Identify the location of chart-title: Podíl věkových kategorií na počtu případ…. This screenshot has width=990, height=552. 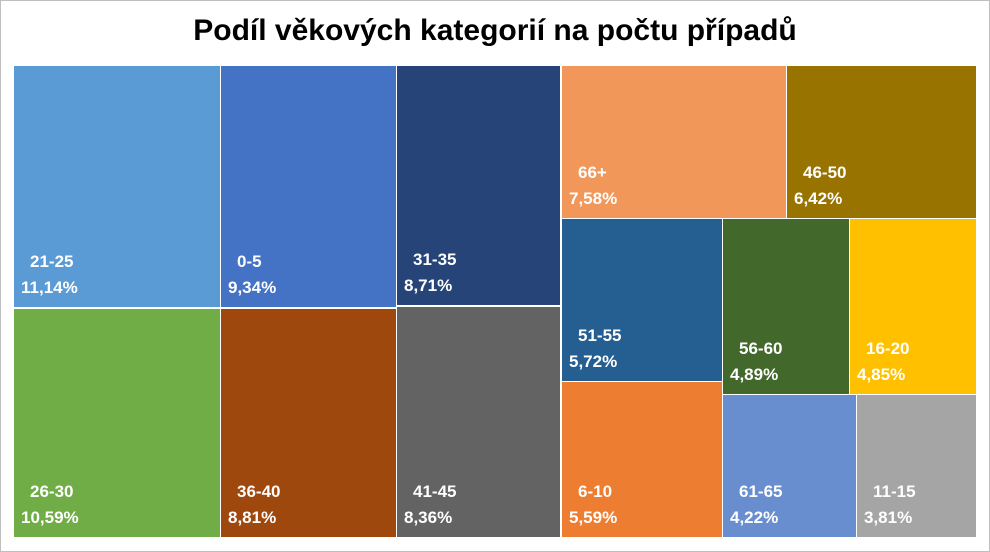
(495, 30).